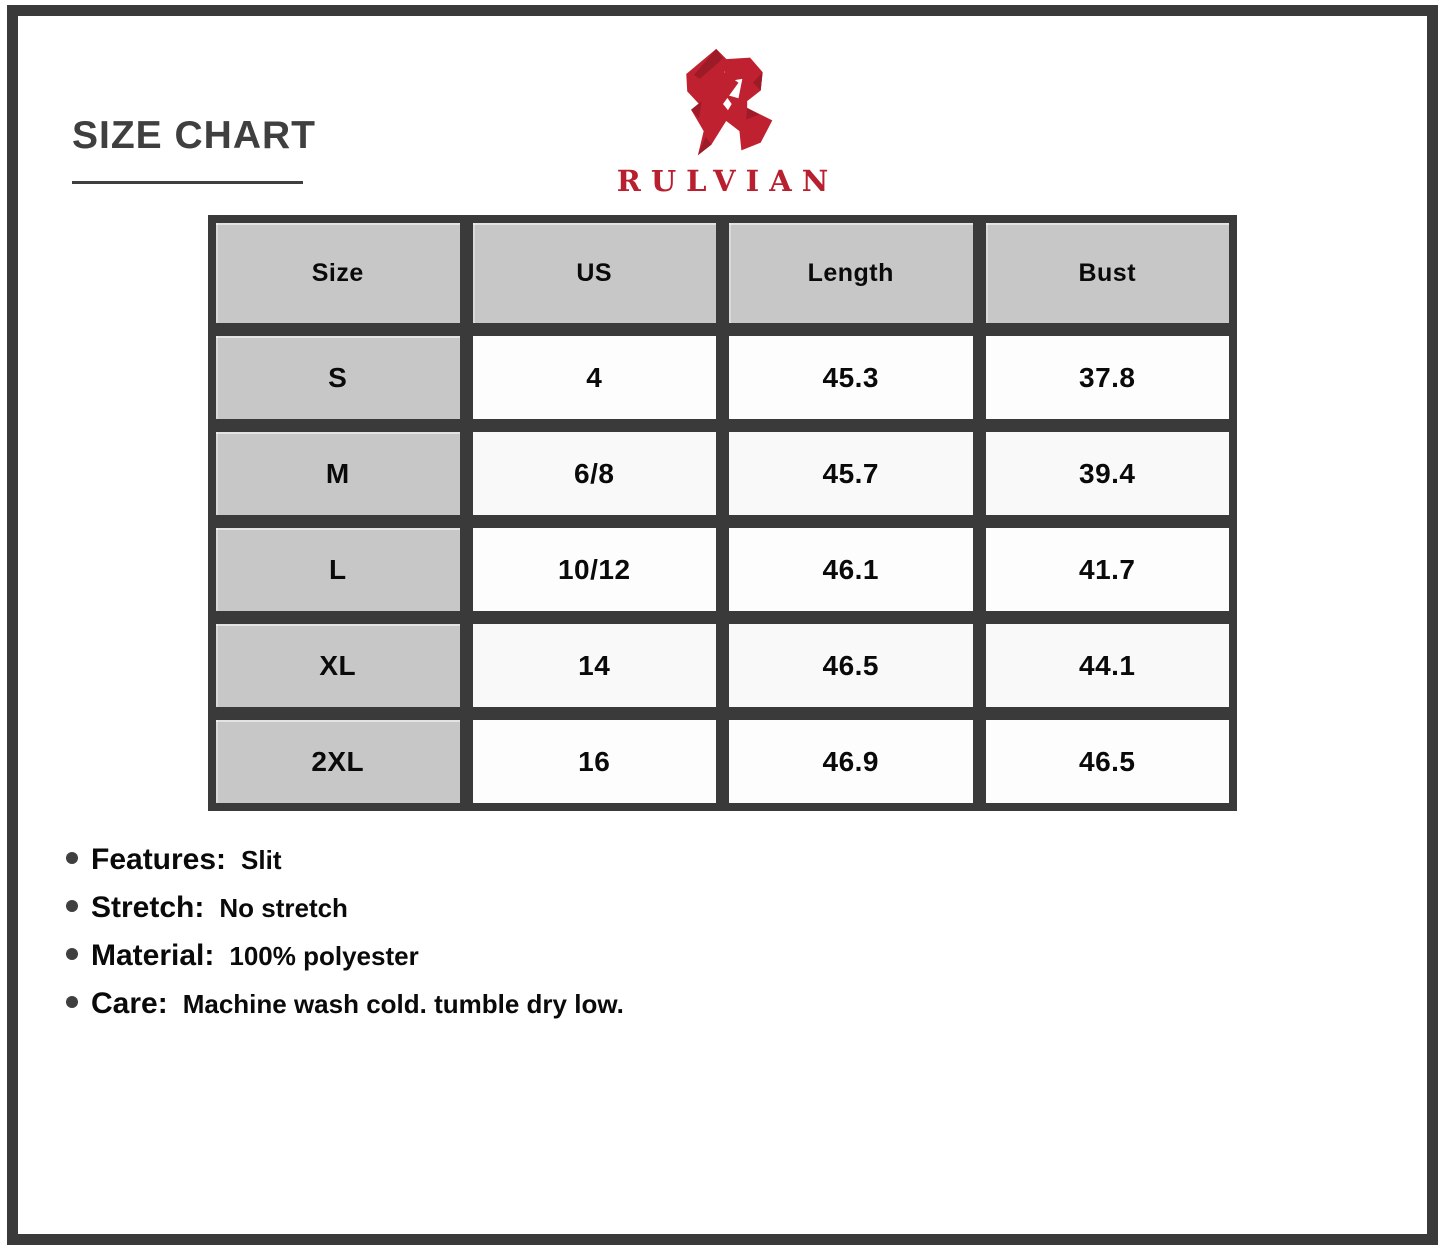  Describe the element at coordinates (594, 273) in the screenshot. I see `table-header-cell-us: US` at that location.